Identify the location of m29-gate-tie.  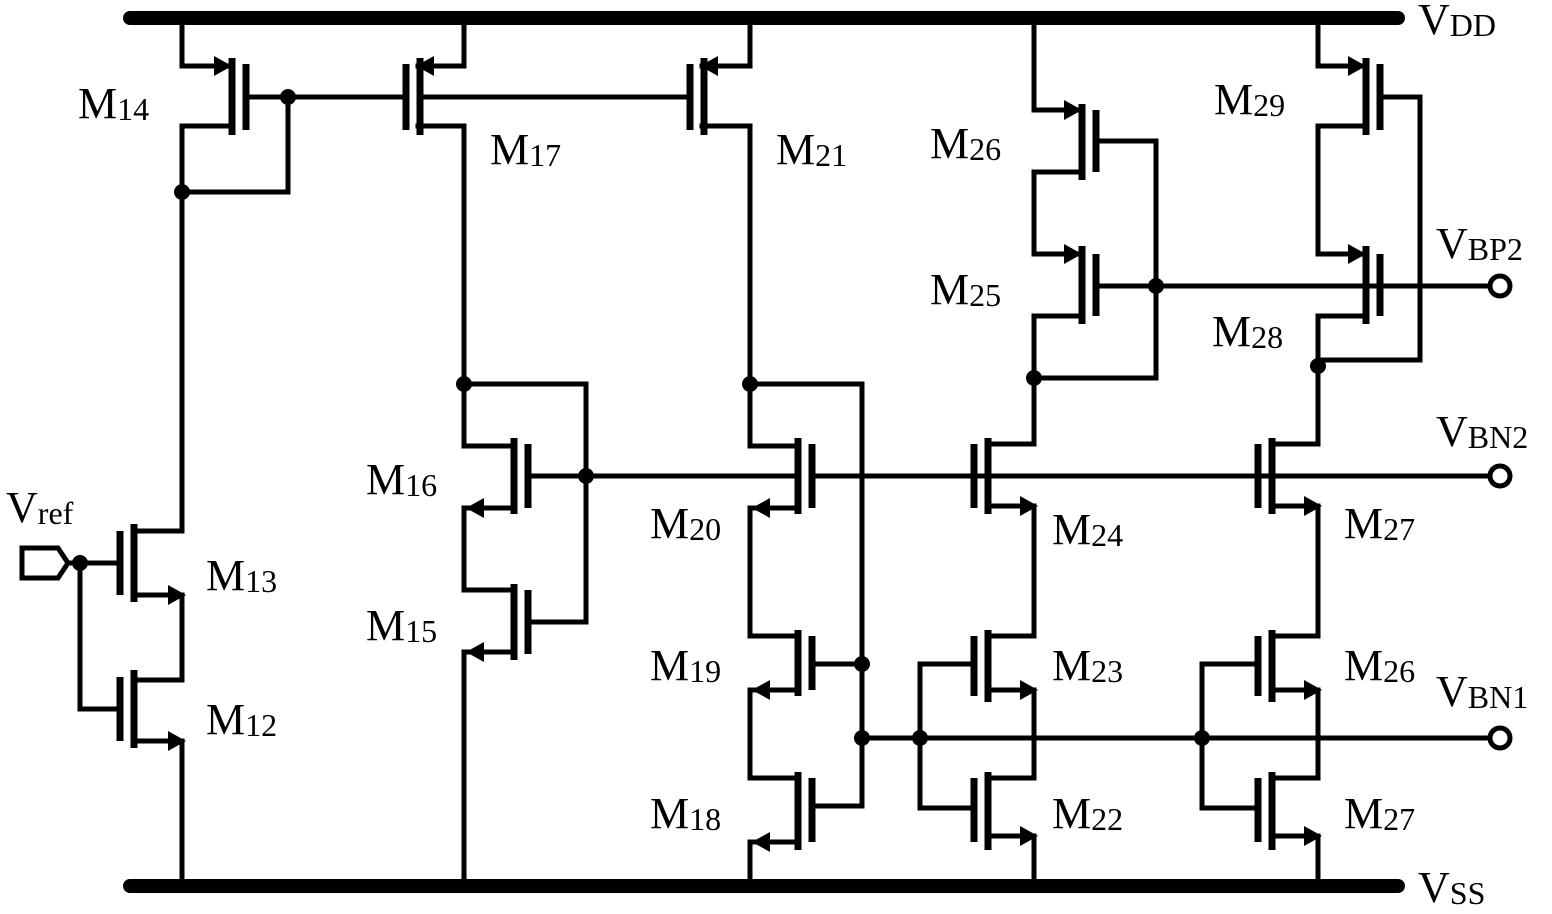
(1369, 228).